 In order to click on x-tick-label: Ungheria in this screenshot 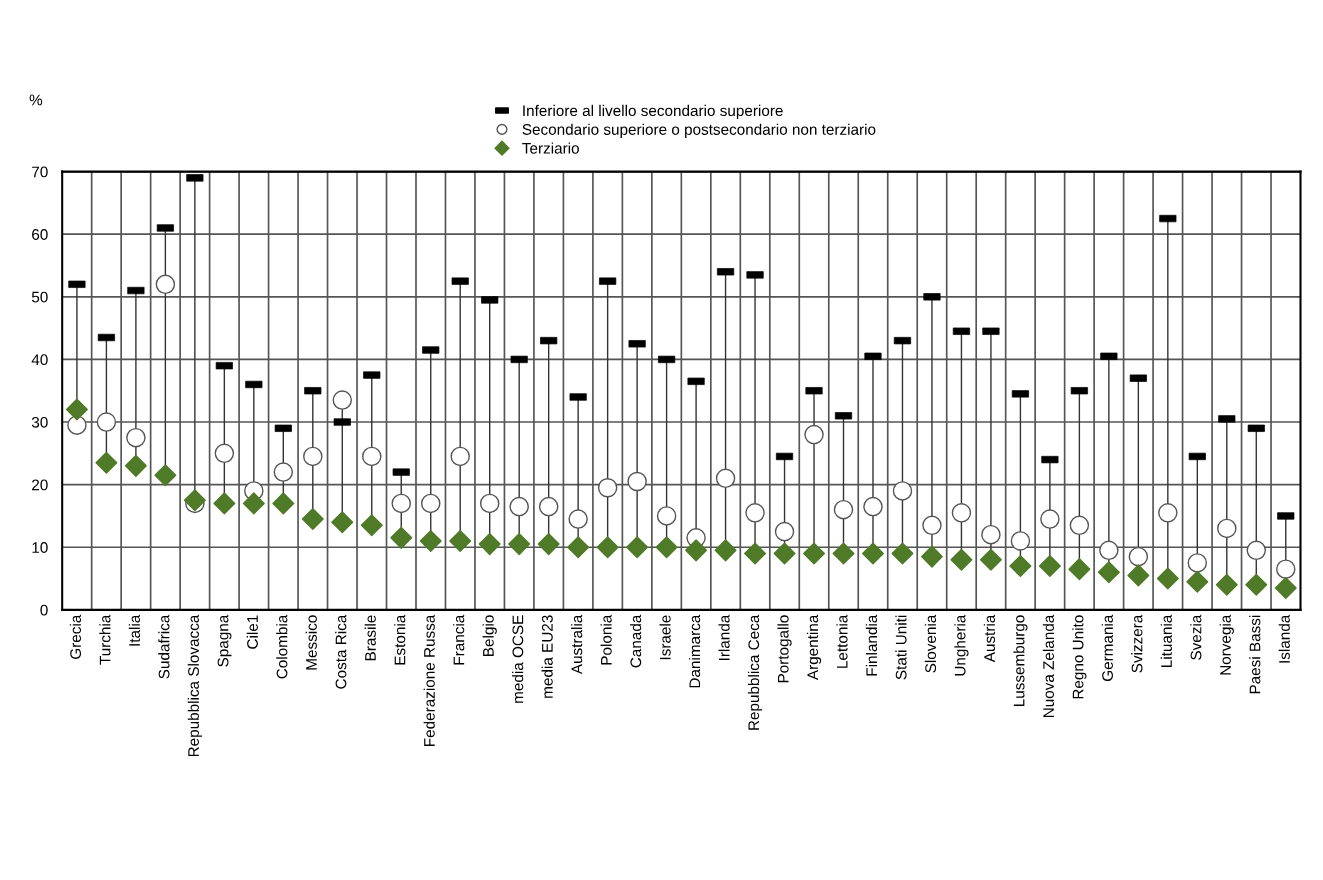, I will do `click(961, 645)`.